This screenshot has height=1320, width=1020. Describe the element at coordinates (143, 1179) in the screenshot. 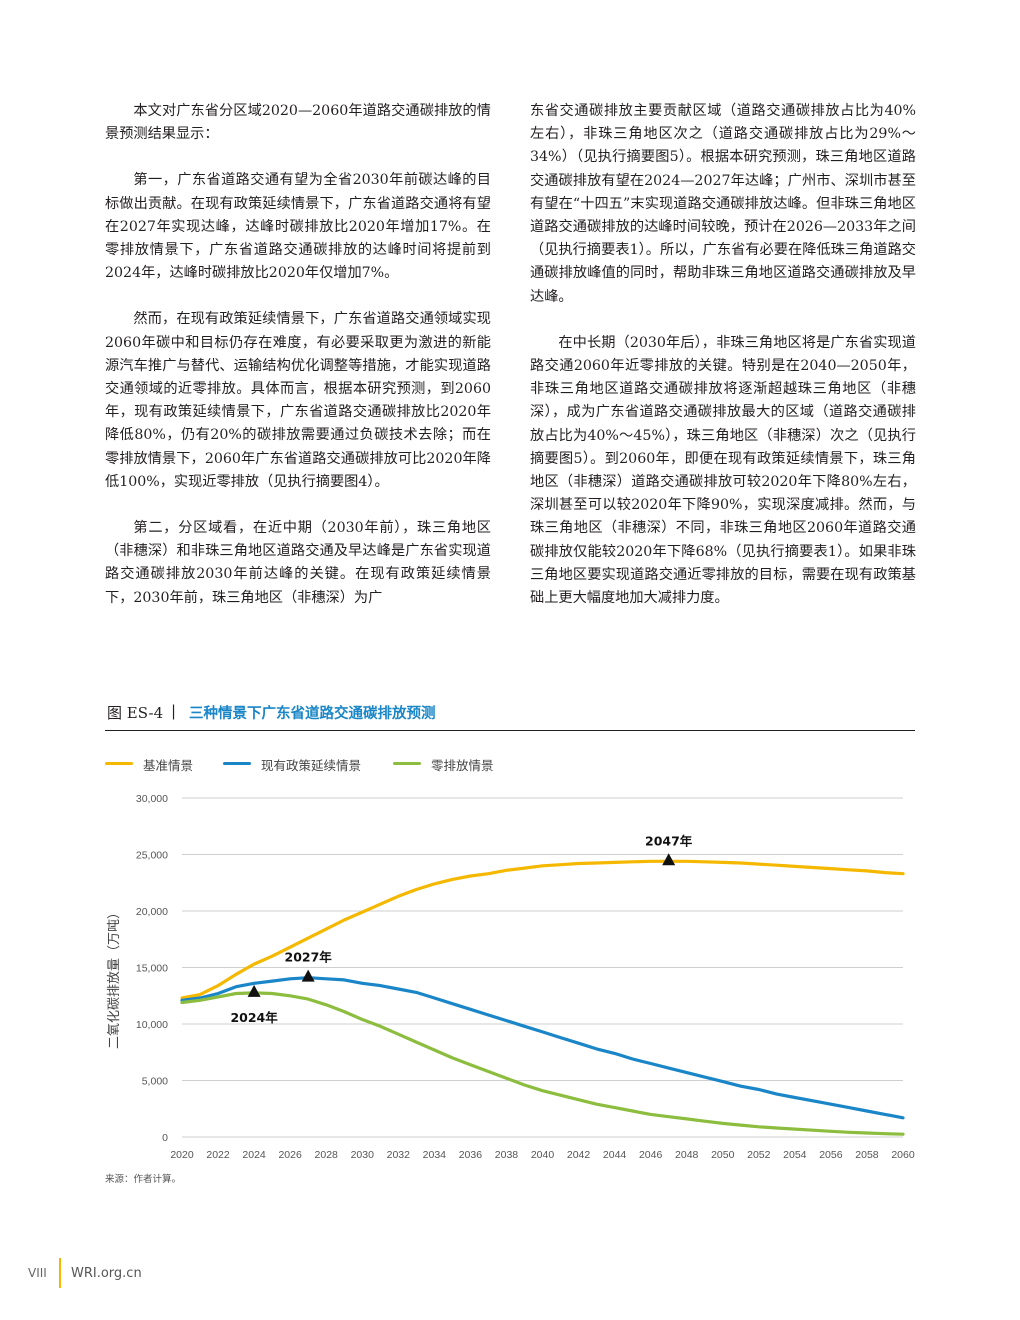

I see `figure-source: 来源：作者计算。` at that location.